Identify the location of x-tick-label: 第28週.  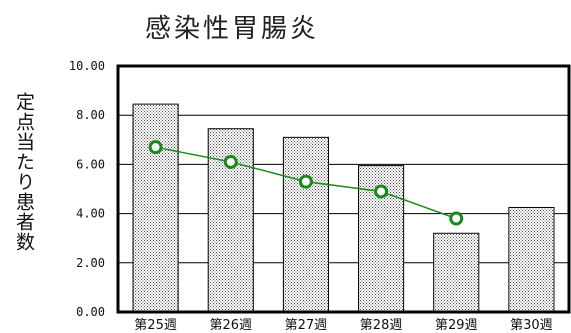
(381, 325).